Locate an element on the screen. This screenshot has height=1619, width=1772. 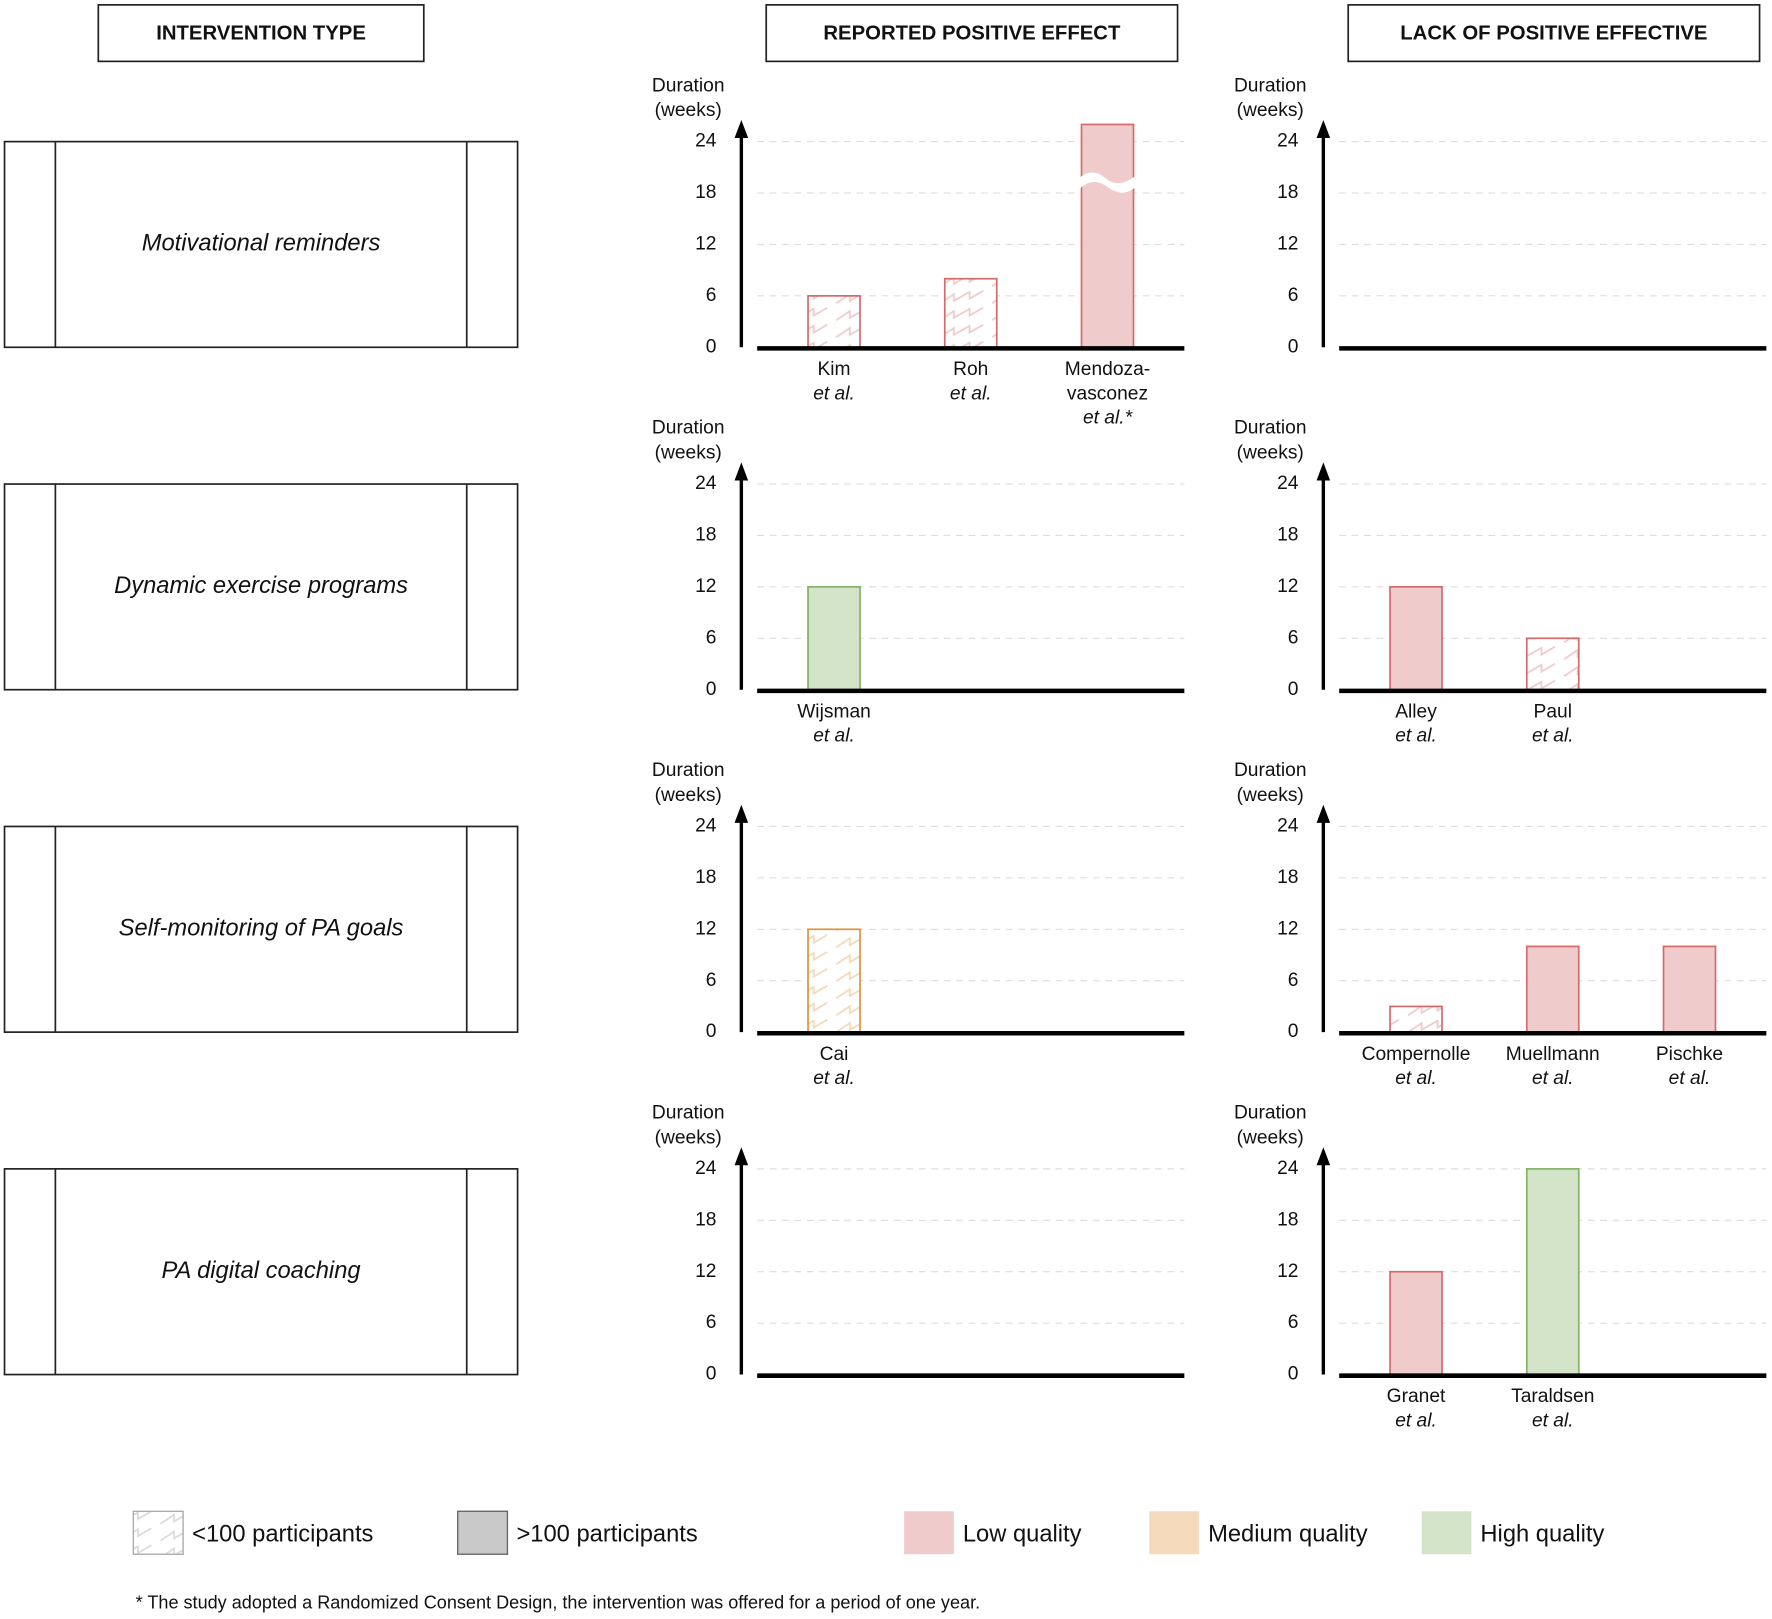
x-tick-label: Muellmann is located at coordinates (1553, 1054).